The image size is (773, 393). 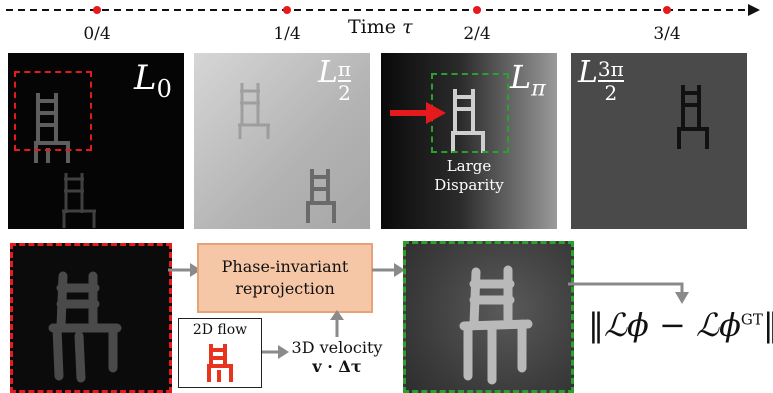 What do you see at coordinates (275, 352) in the screenshot?
I see `arrow-to-velocity-icon` at bounding box center [275, 352].